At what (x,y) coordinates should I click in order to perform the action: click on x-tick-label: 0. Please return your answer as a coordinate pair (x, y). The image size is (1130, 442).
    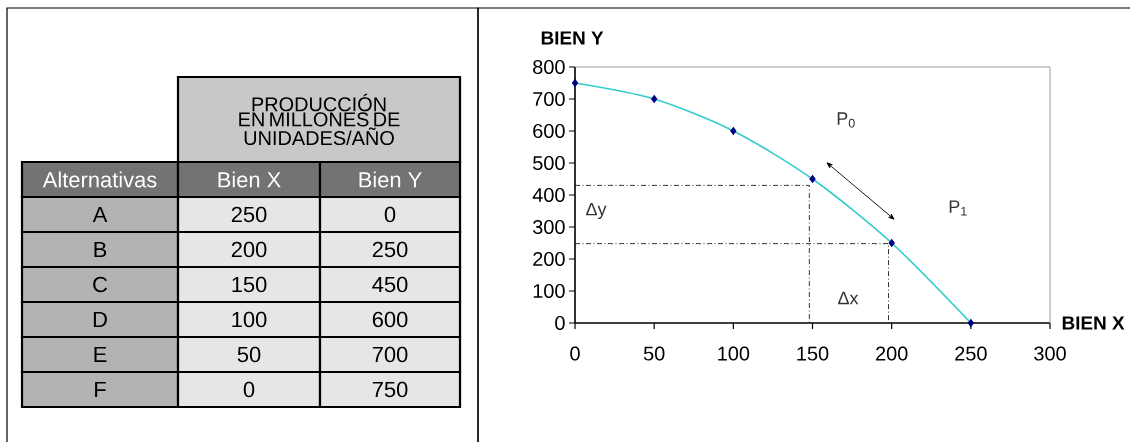
    Looking at the image, I should click on (575, 353).